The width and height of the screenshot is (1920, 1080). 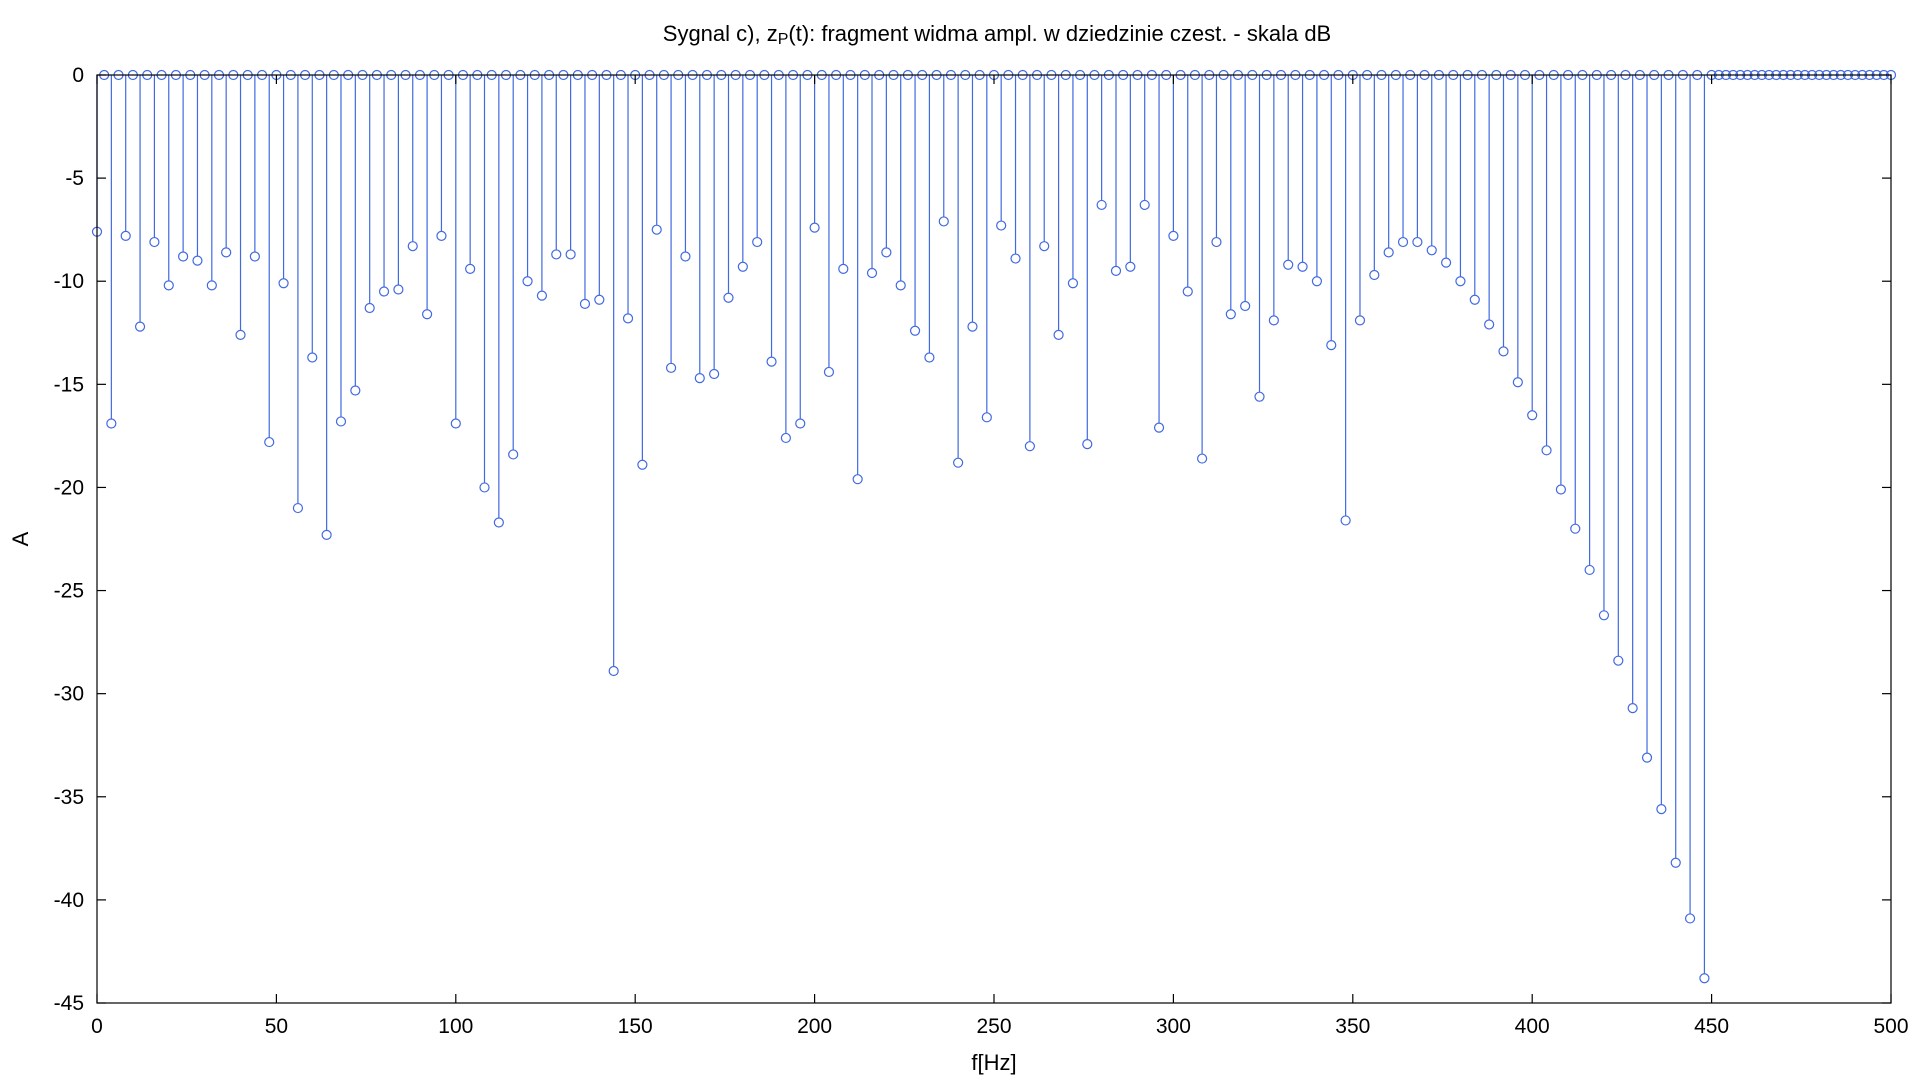 I want to click on title-main: Sygnal c), z, so click(x=720, y=33).